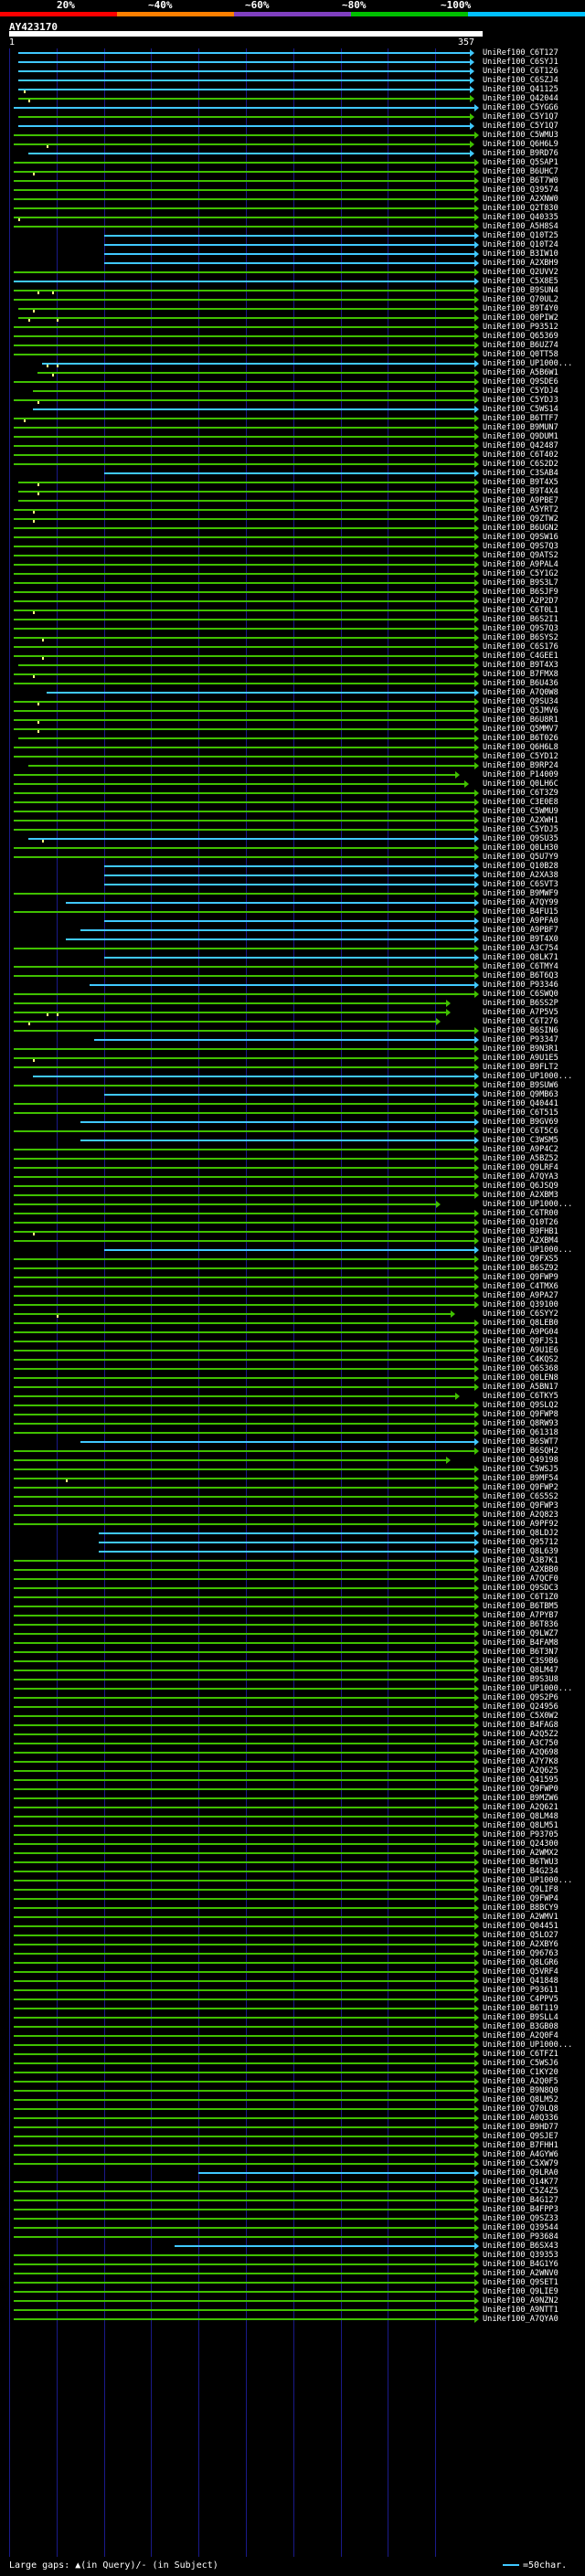  I want to click on hit-label: UniRef100_Q0LH6C, so click(520, 784).